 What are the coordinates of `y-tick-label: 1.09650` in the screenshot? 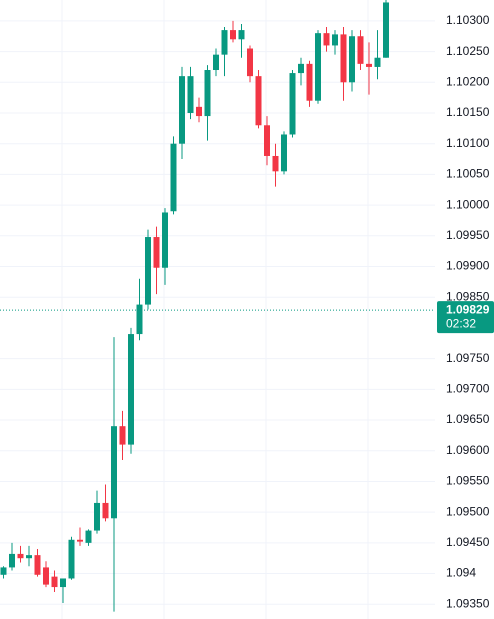 It's located at (468, 419).